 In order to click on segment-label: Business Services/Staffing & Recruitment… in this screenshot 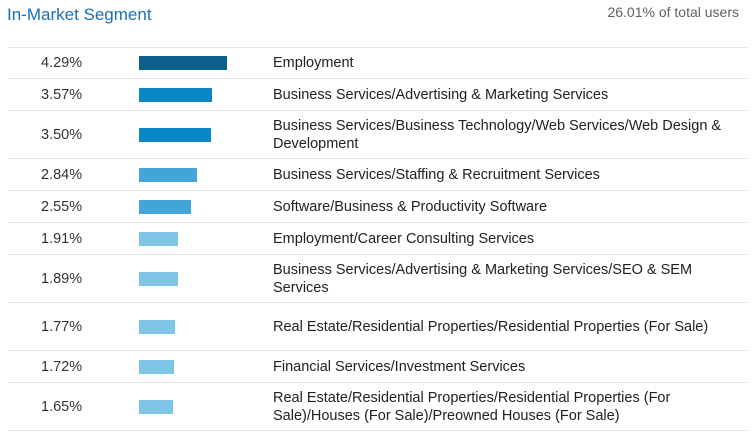, I will do `click(436, 174)`.